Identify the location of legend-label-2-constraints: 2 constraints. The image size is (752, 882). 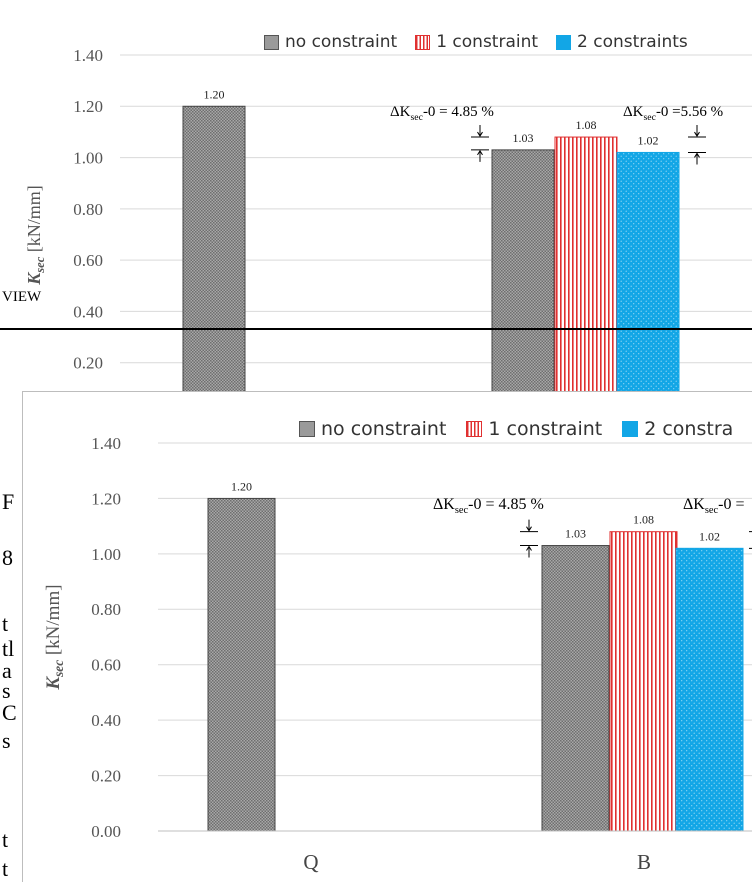
(632, 42).